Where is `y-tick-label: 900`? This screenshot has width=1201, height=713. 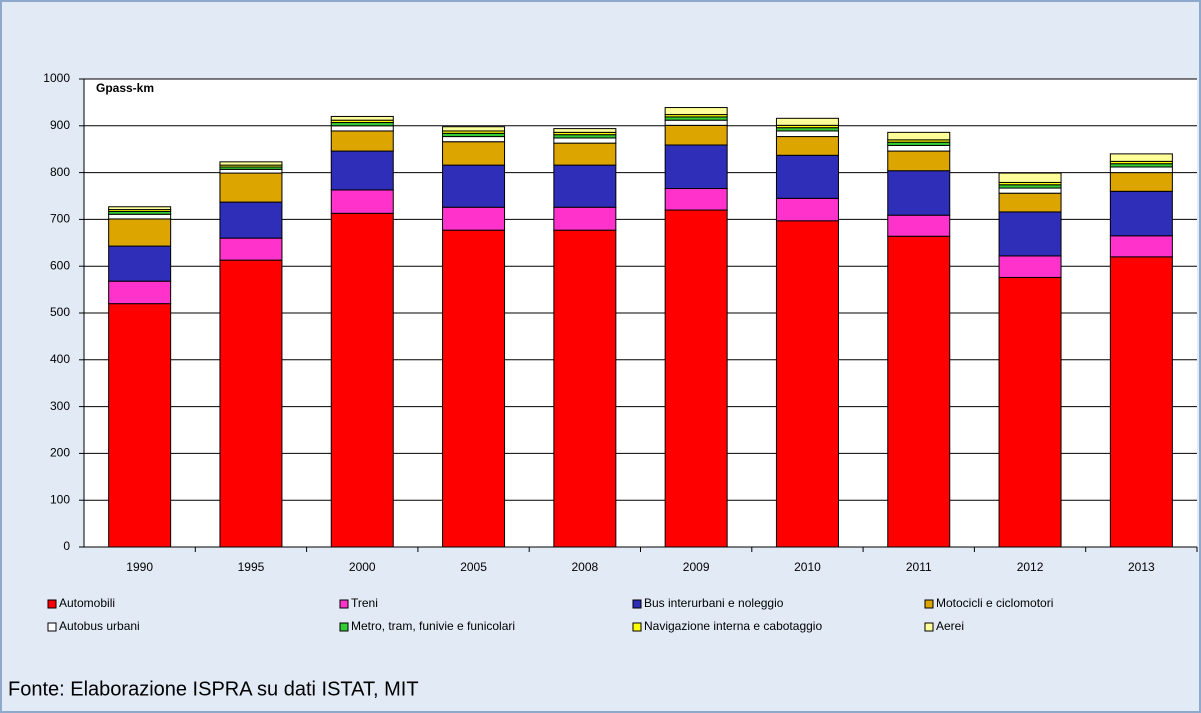
y-tick-label: 900 is located at coordinates (60, 125).